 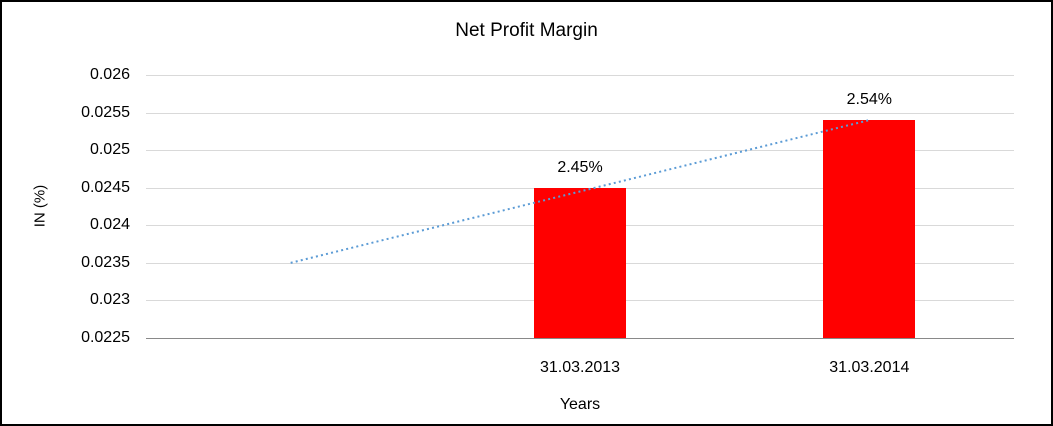 I want to click on x-tick-label: 31.03.2013, so click(x=580, y=367).